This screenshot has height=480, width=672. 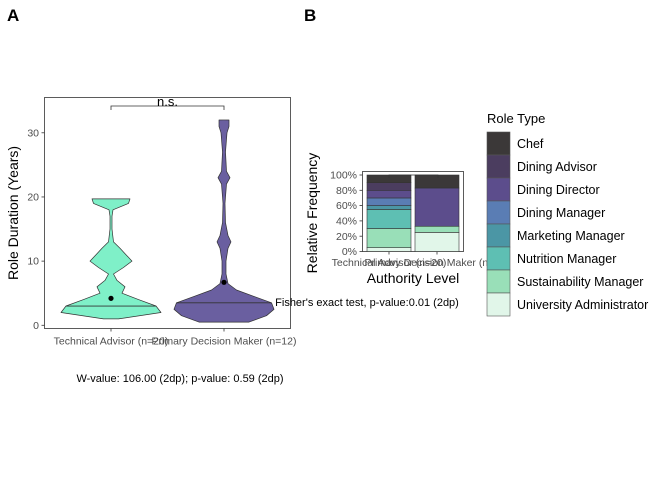 I want to click on legend-item-university-administrator: University Administrator, so click(x=567, y=304).